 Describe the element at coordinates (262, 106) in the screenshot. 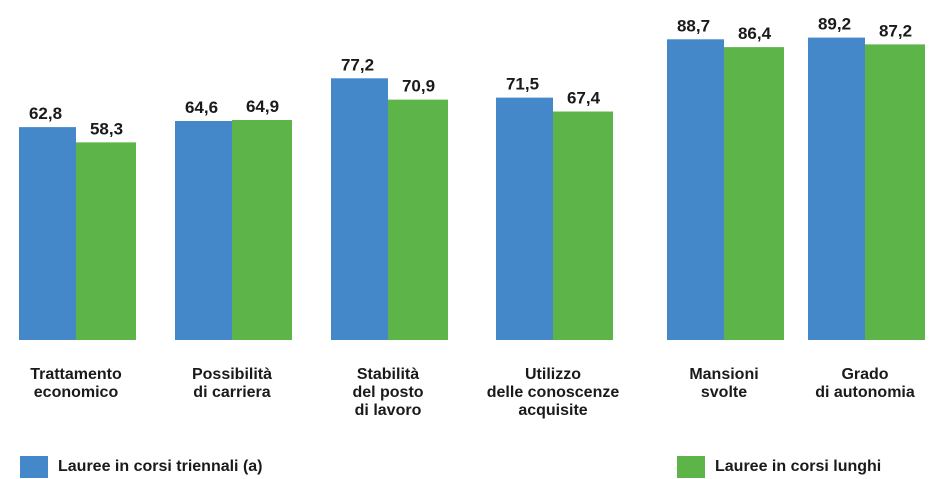

I see `value-label: 64,9` at that location.